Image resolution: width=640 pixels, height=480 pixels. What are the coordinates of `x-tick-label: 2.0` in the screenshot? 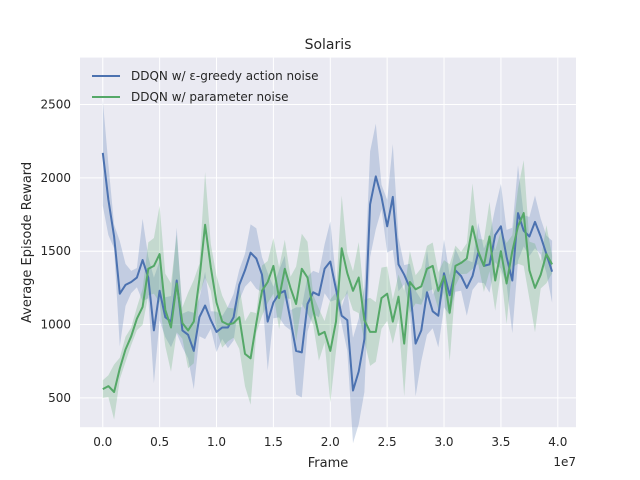 It's located at (330, 442).